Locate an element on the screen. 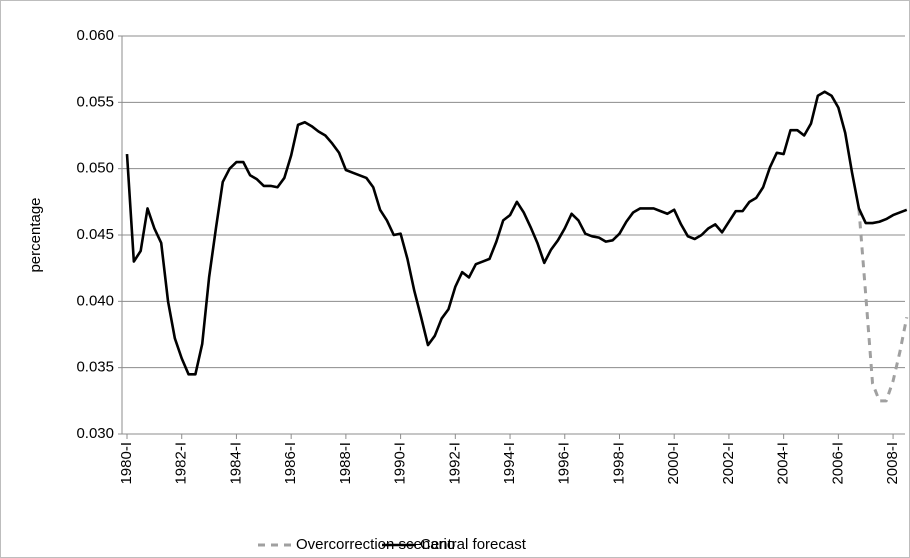 This screenshot has height=558, width=910. y-axis-title: percentage is located at coordinates (35, 234).